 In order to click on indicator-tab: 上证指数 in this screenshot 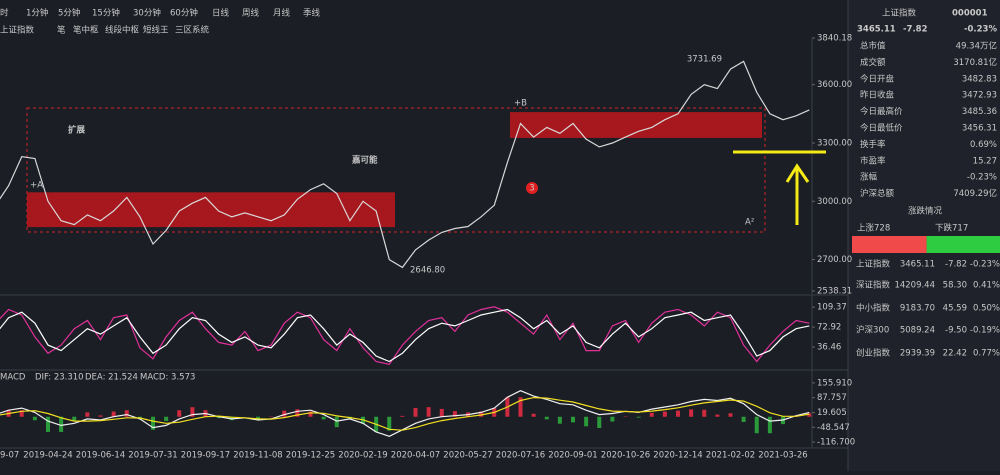, I will do `click(17, 30)`.